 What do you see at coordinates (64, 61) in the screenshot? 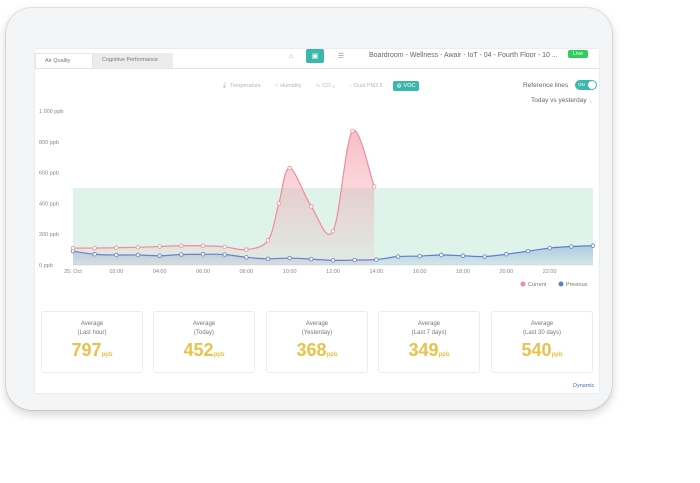
I see `tab-air-quality: Air Quality` at bounding box center [64, 61].